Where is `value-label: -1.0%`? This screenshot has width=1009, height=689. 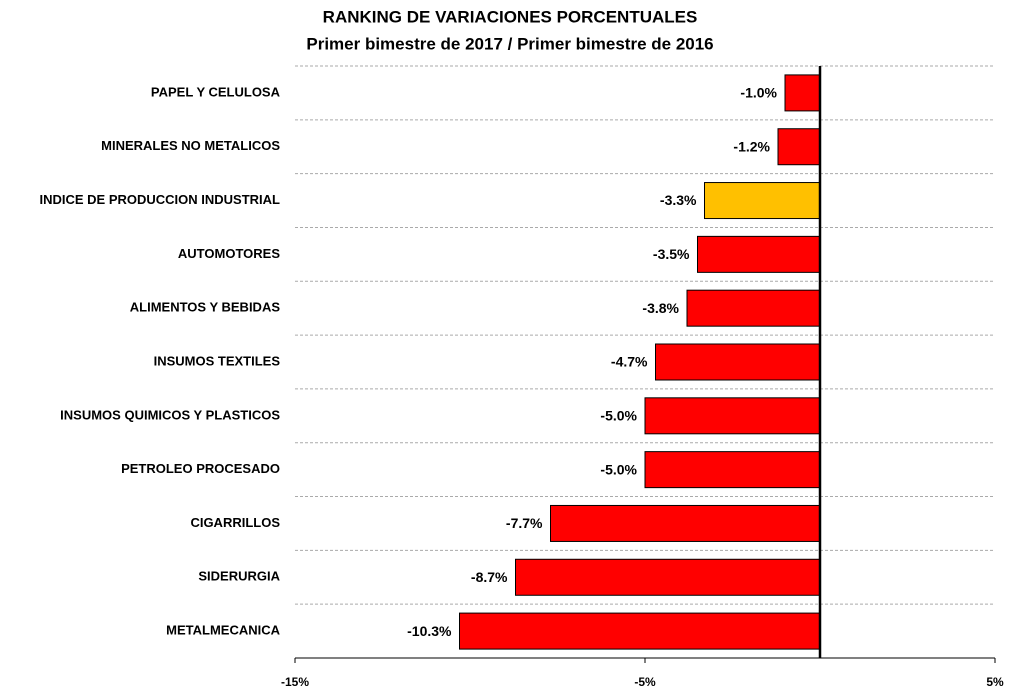 value-label: -1.0% is located at coordinates (758, 93).